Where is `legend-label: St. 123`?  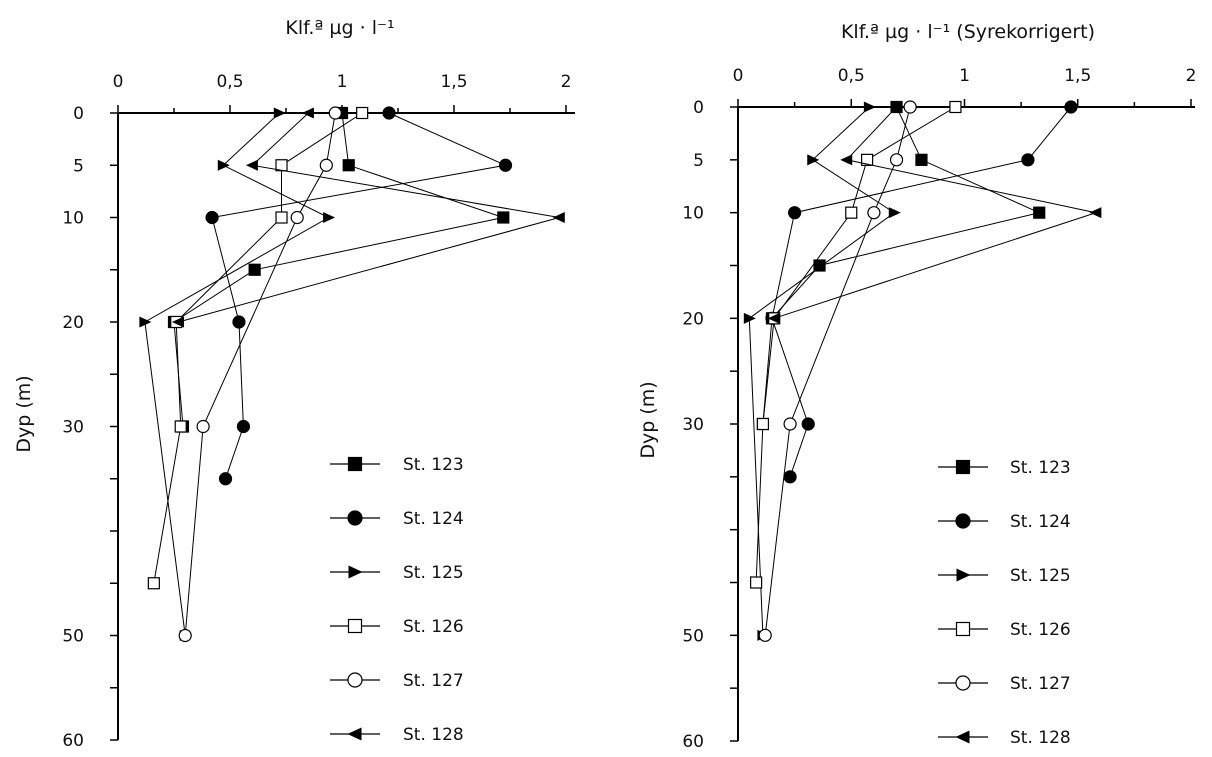
legend-label: St. 123 is located at coordinates (433, 465).